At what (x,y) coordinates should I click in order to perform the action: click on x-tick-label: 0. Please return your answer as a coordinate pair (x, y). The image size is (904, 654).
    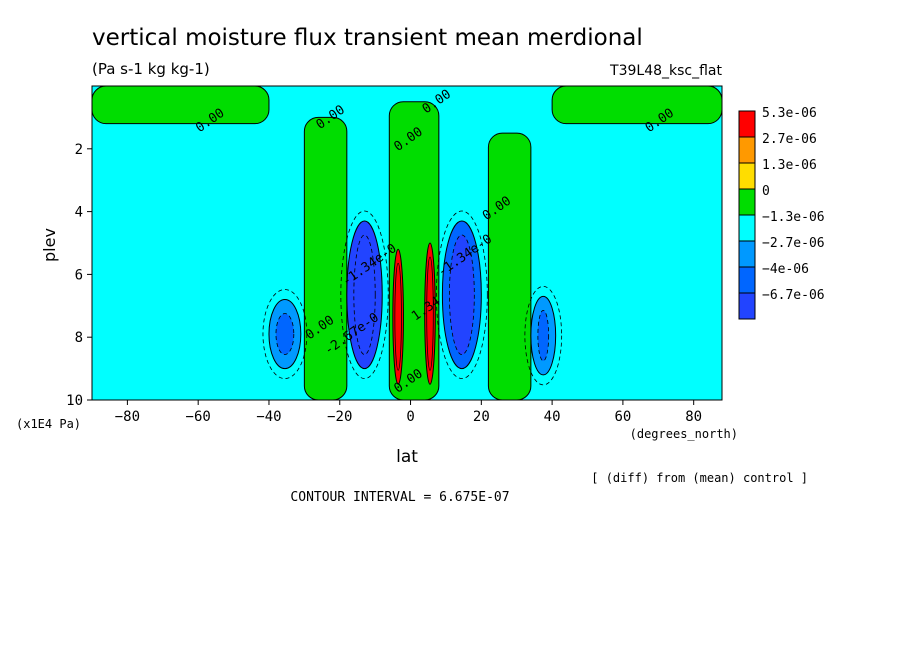
    Looking at the image, I should click on (410, 417).